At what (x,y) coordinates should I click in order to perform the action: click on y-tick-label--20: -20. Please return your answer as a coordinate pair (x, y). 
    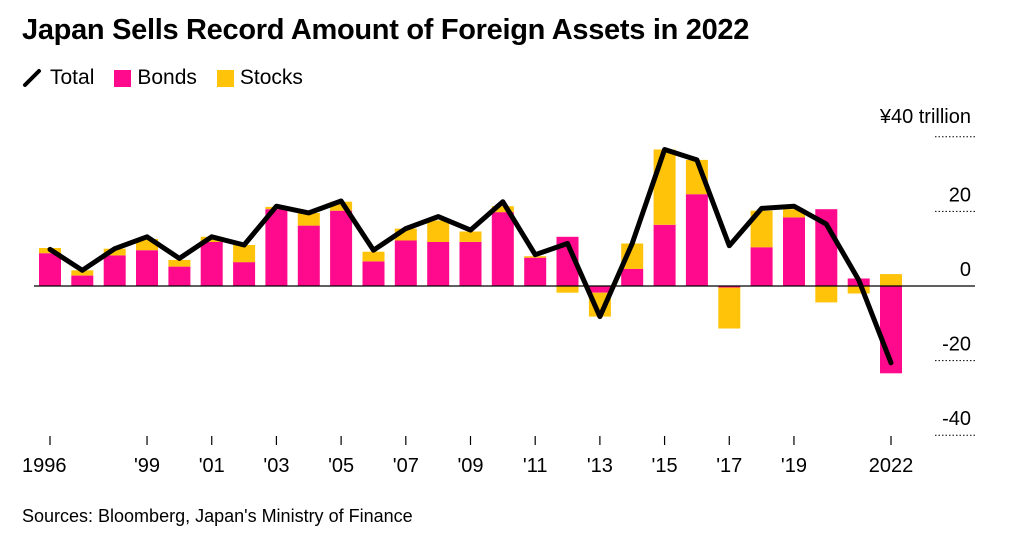
    Looking at the image, I should click on (956, 345).